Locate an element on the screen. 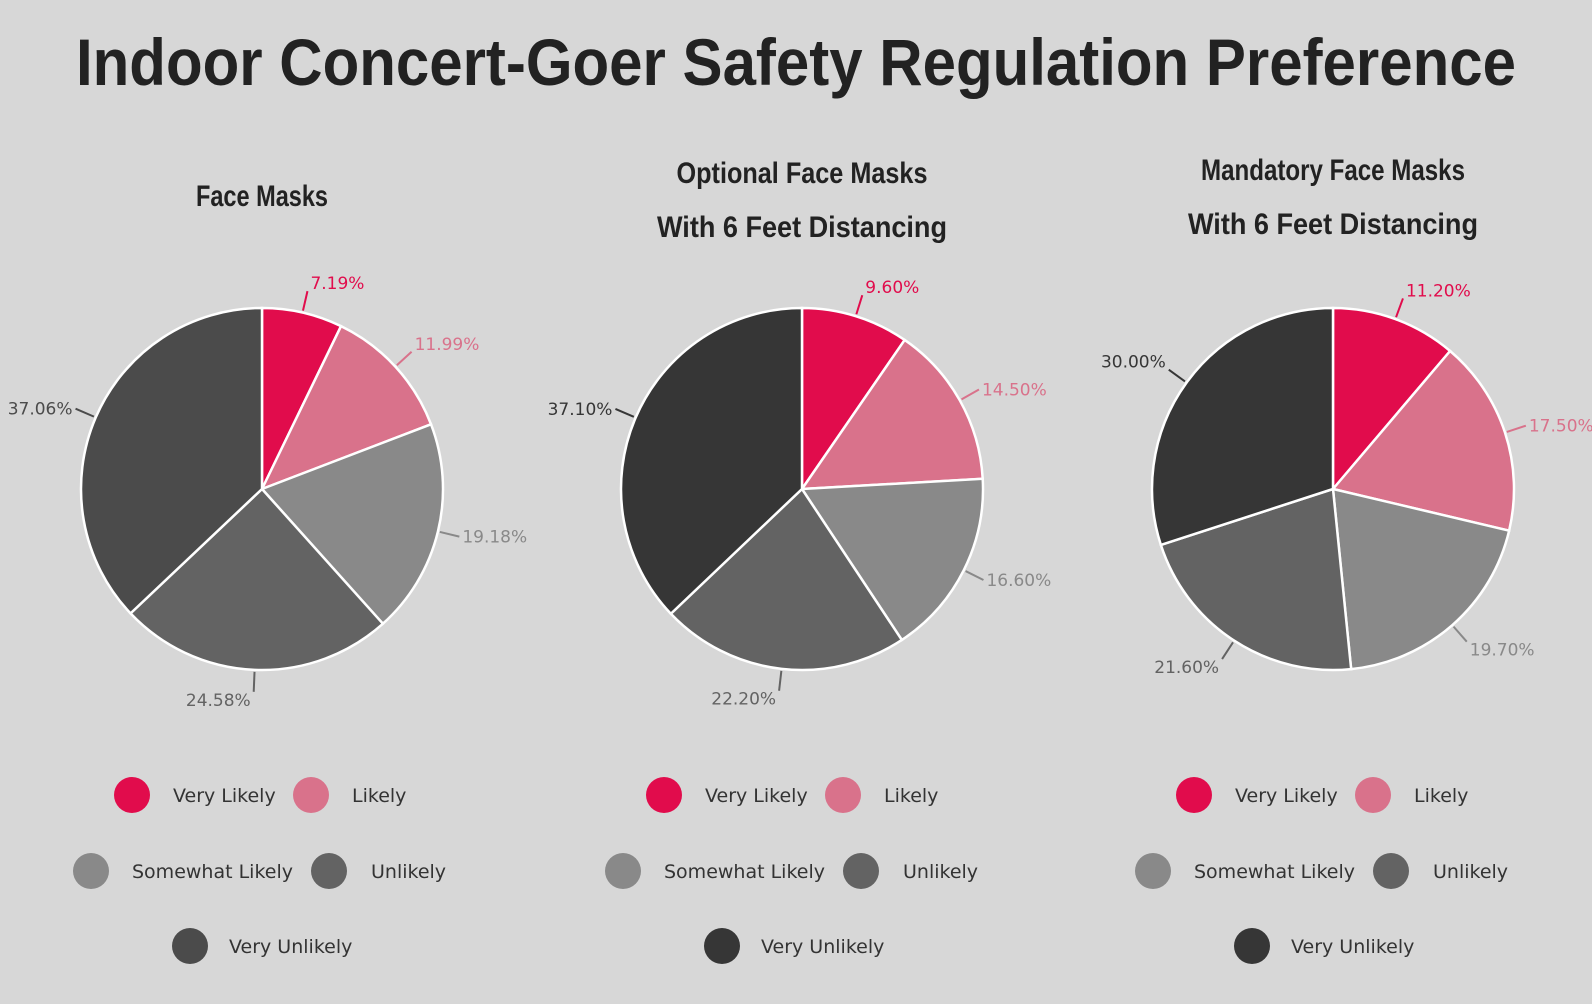 The height and width of the screenshot is (1004, 1592). data-label: 21.60% is located at coordinates (1186, 668).